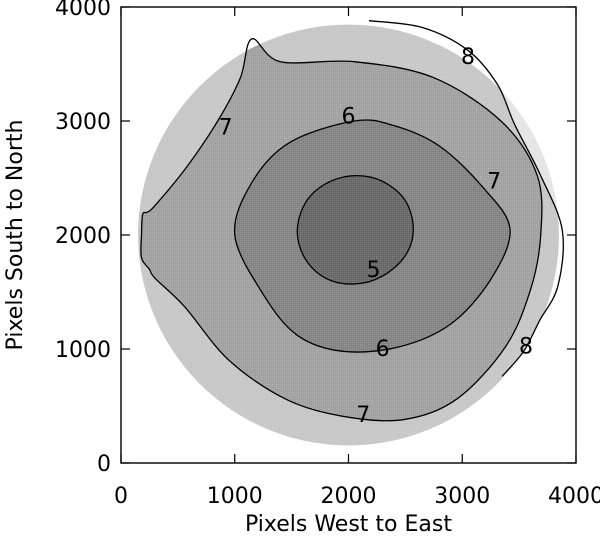 Image resolution: width=600 pixels, height=537 pixels. Describe the element at coordinates (121, 496) in the screenshot. I see `x-tick-label: 0` at that location.